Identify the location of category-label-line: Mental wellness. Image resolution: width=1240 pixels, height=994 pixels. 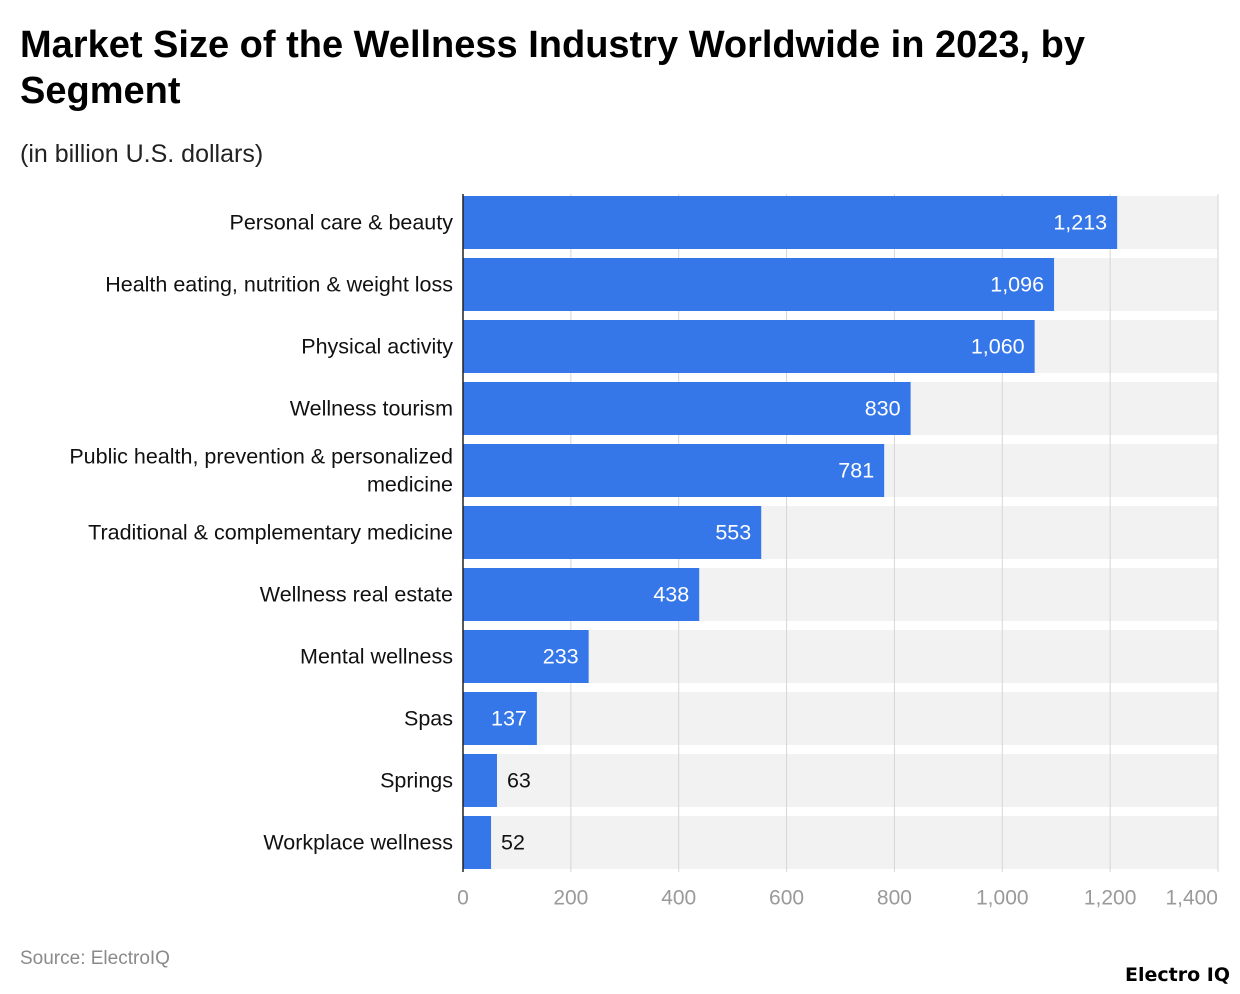
(376, 657).